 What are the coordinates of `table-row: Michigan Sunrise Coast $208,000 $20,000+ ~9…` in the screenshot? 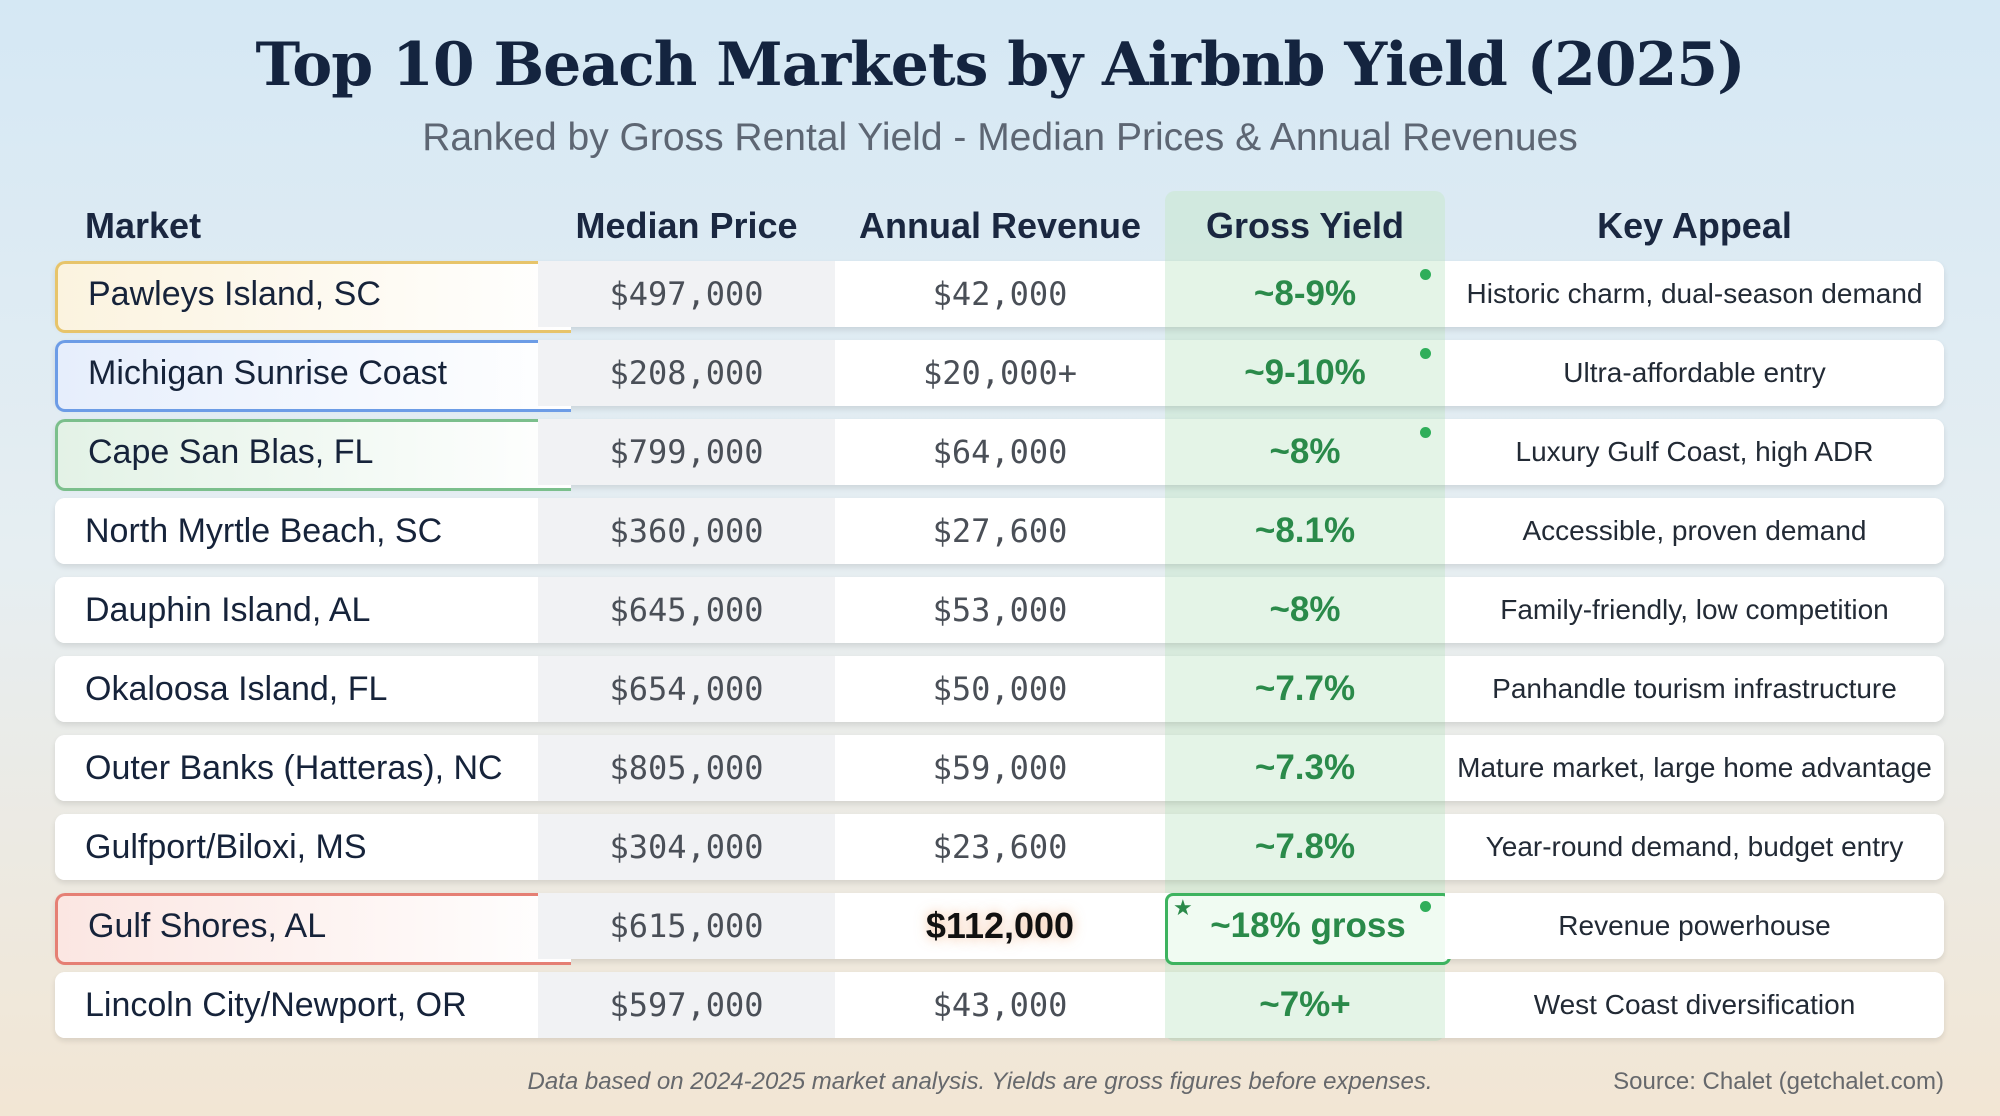 It's located at (999, 376).